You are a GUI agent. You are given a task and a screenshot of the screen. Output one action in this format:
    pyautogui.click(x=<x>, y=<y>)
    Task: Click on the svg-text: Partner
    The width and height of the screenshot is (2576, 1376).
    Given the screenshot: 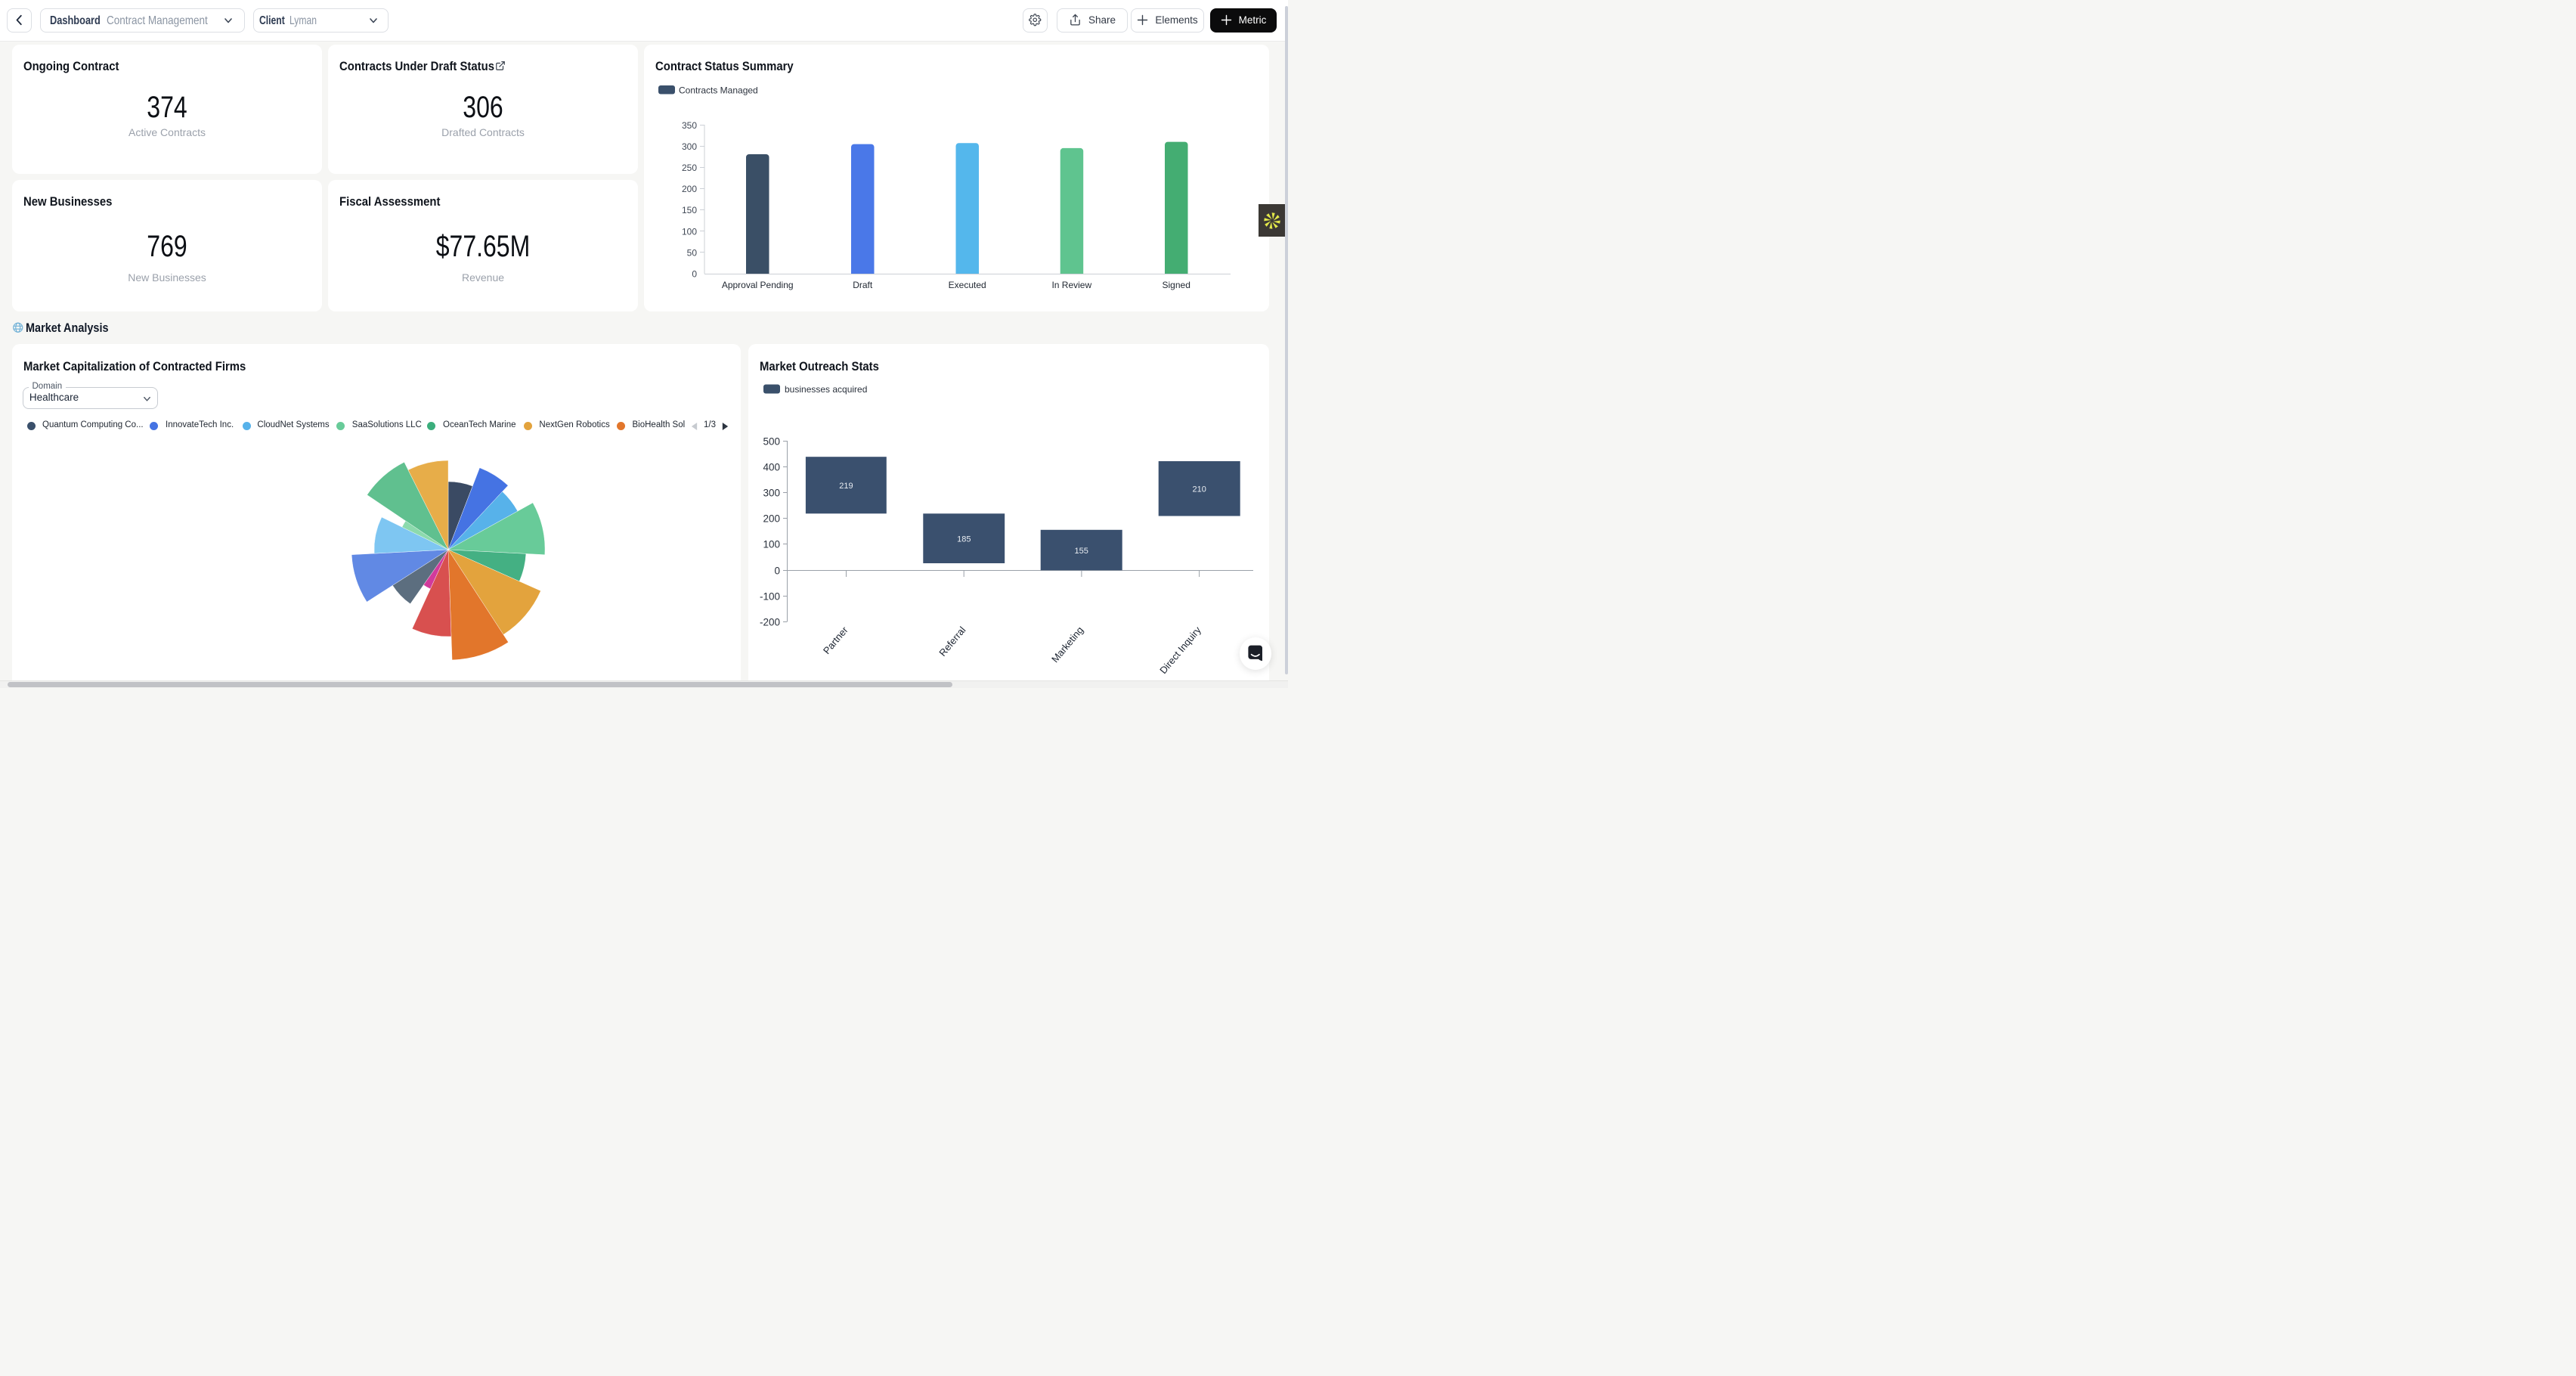 What is the action you would take?
    pyautogui.click(x=835, y=640)
    